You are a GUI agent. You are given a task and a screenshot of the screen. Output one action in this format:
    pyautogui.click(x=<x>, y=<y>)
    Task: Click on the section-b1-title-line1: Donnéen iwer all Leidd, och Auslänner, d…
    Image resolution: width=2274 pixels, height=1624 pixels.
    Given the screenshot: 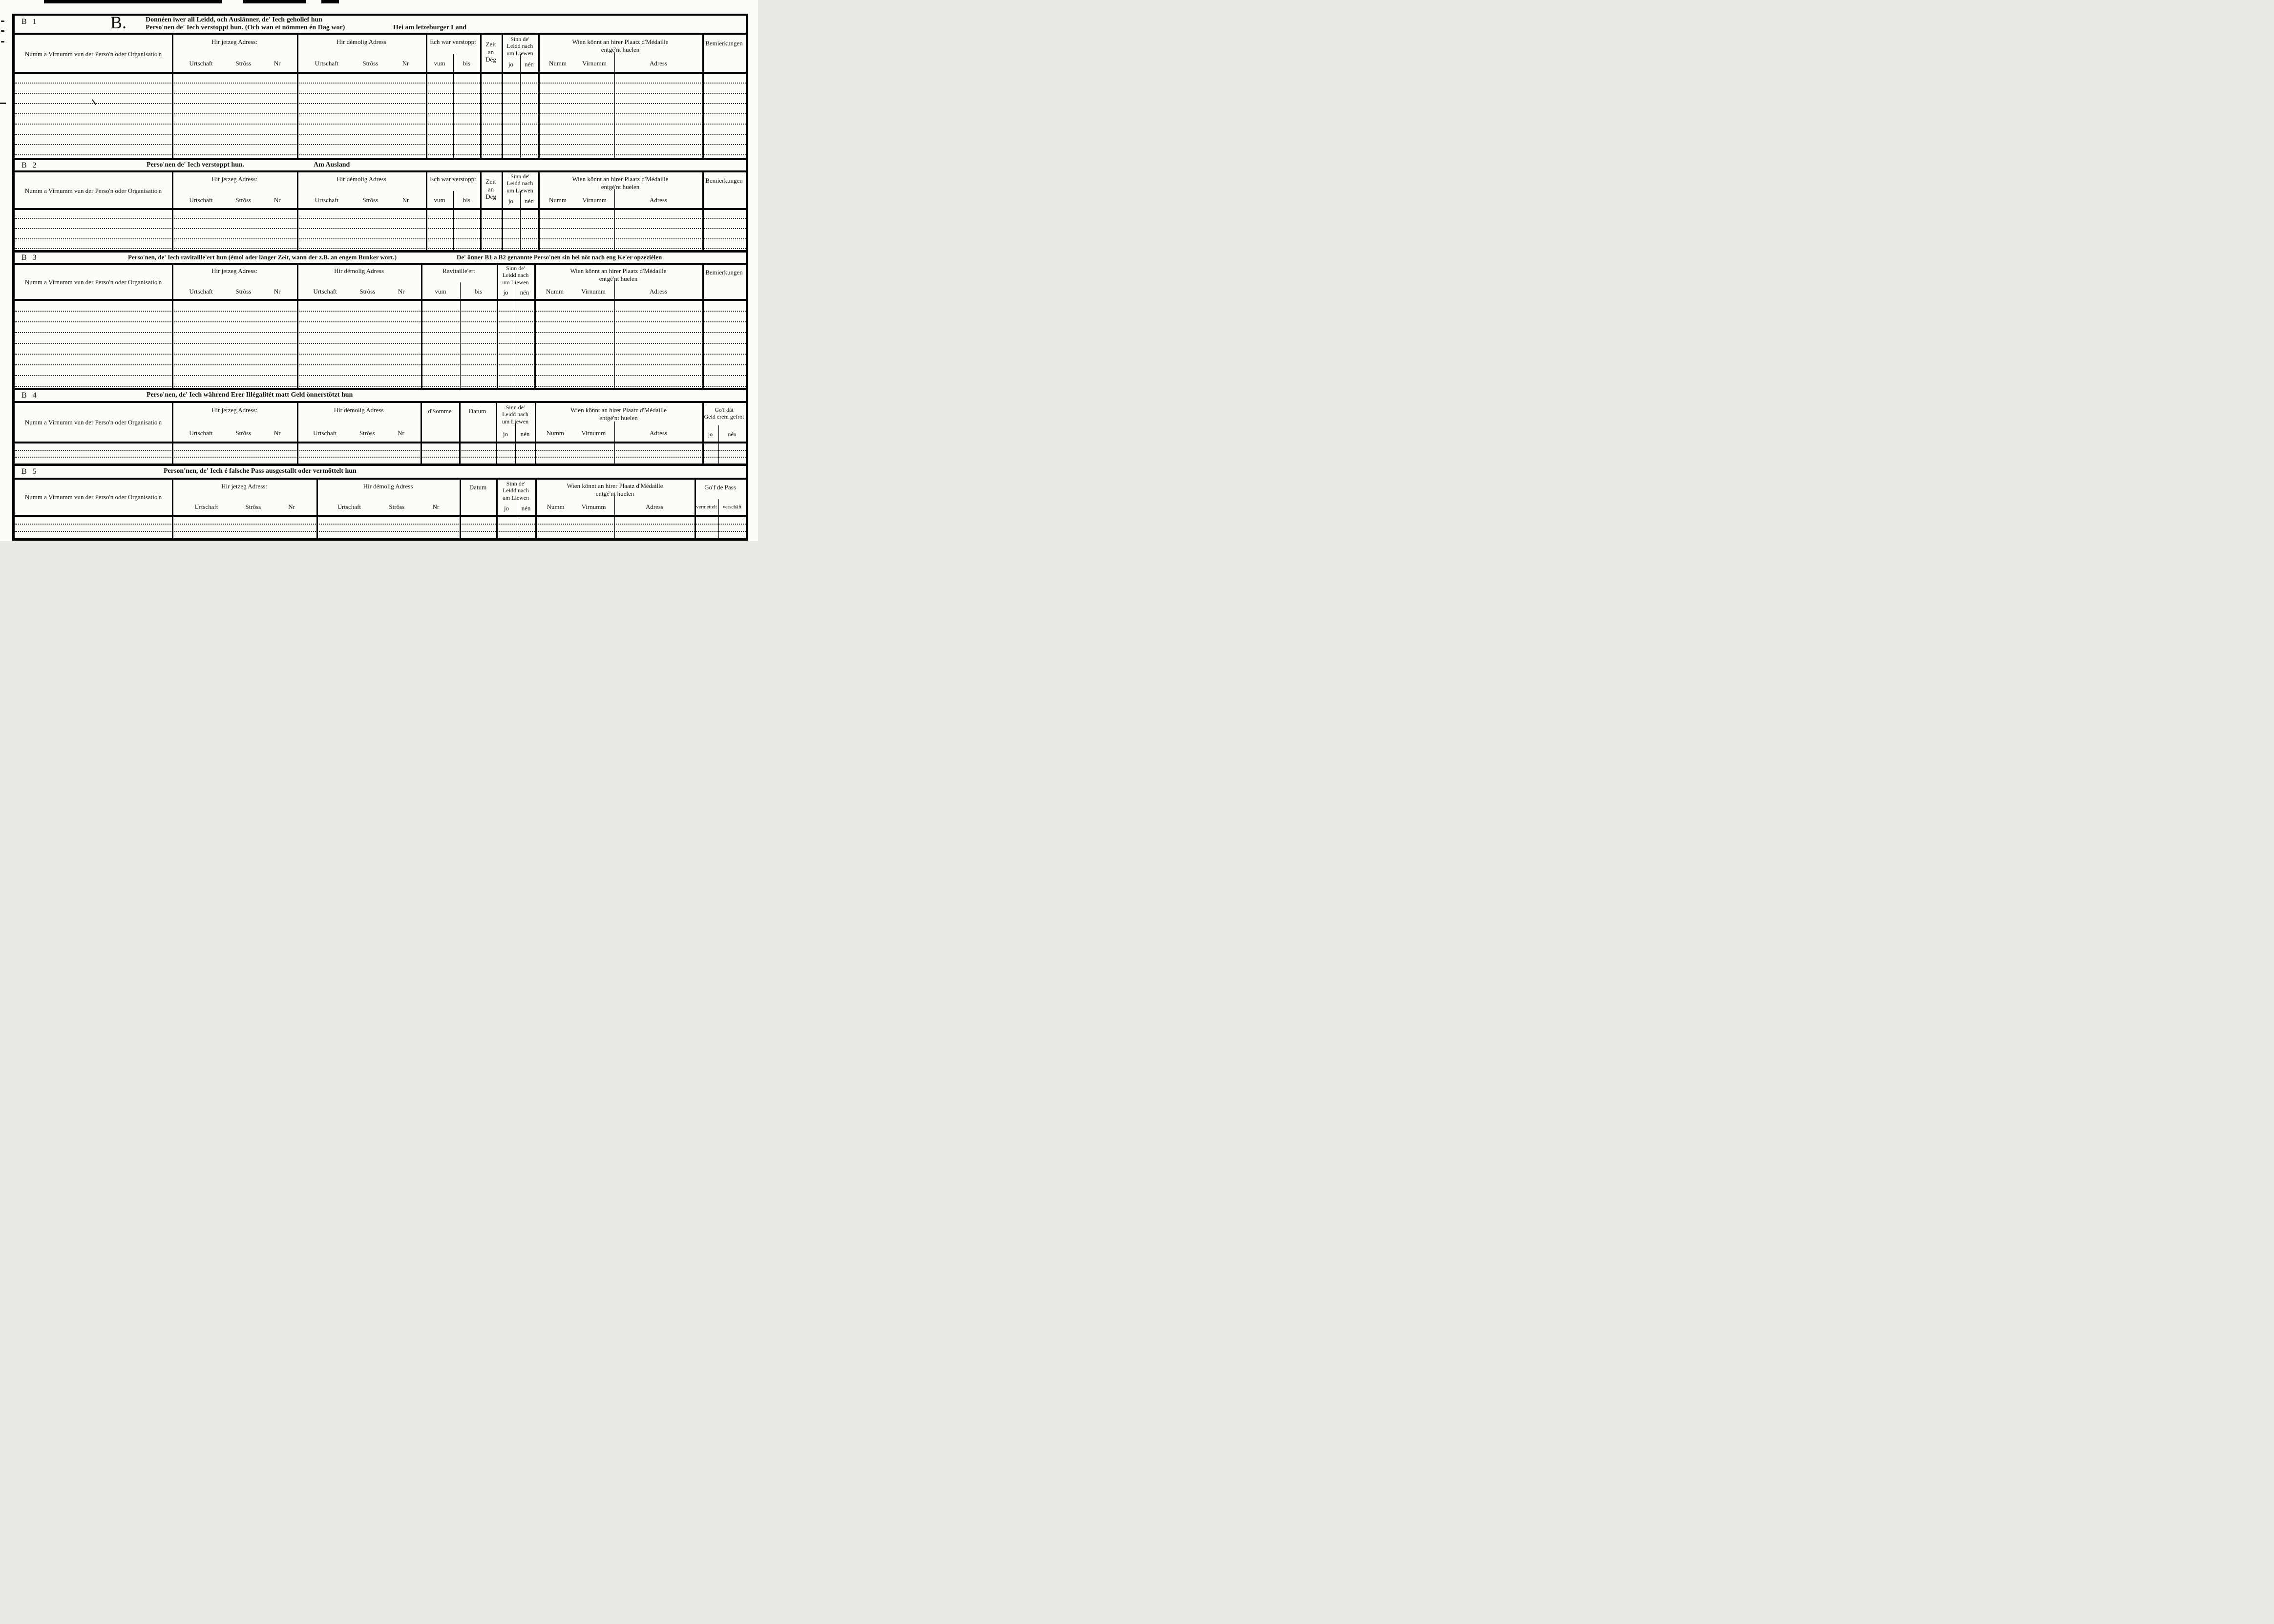 What is the action you would take?
    pyautogui.click(x=234, y=19)
    